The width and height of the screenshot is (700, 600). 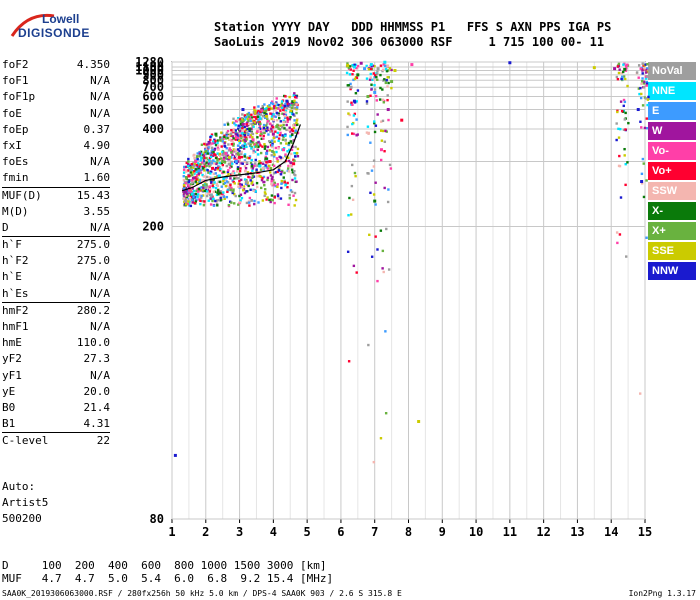 I want to click on brand-logo-swoosh, so click(x=32, y=25).